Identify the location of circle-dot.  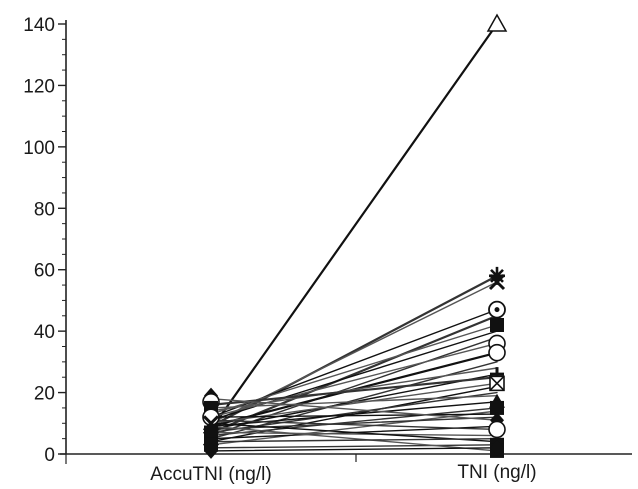
(497, 310).